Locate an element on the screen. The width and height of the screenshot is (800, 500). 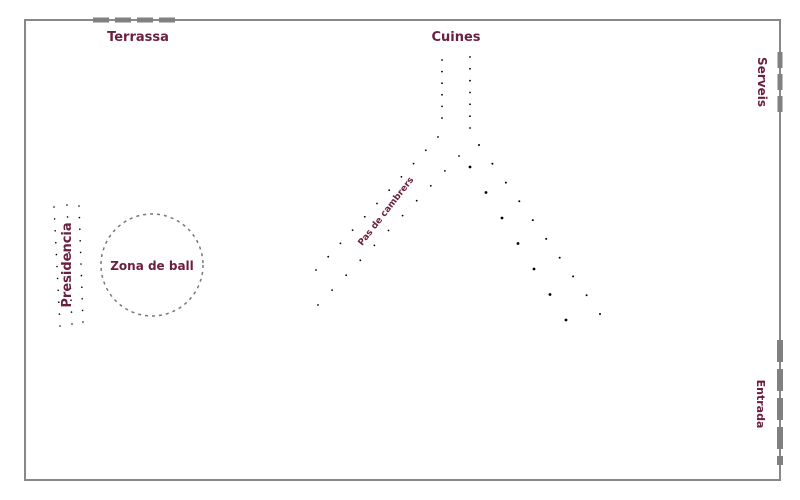
services-label: Serveis is located at coordinates (762, 82).